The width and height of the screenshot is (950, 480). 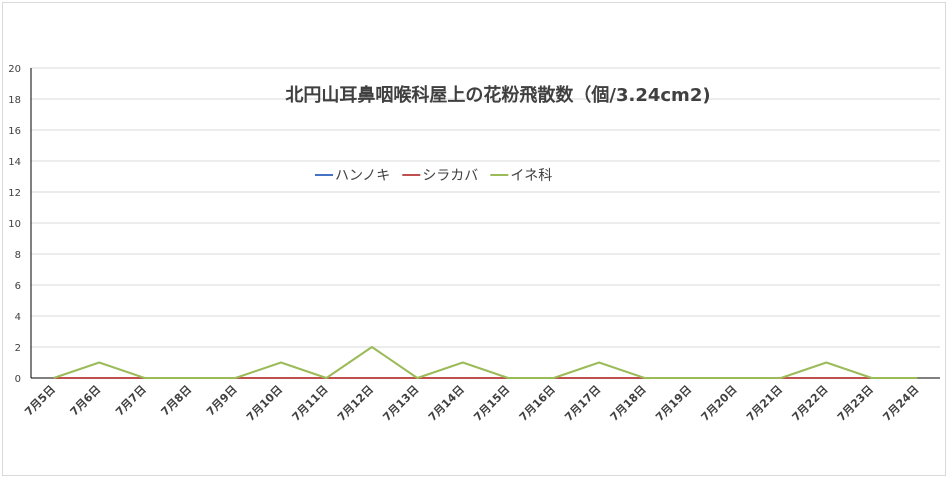 I want to click on y-tick-label: 16, so click(x=14, y=131).